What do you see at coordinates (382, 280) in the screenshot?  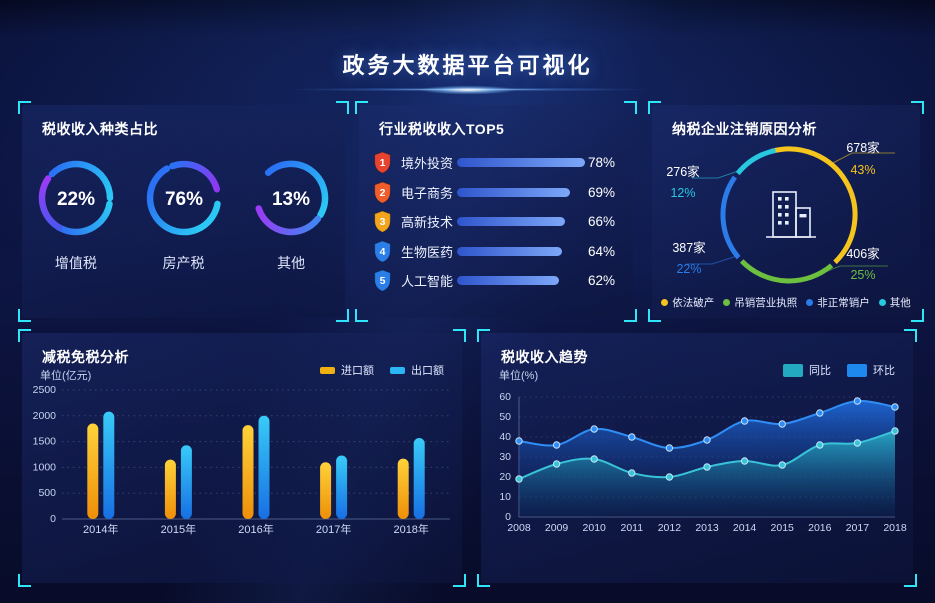 I see `rank-badge-icon: 5` at bounding box center [382, 280].